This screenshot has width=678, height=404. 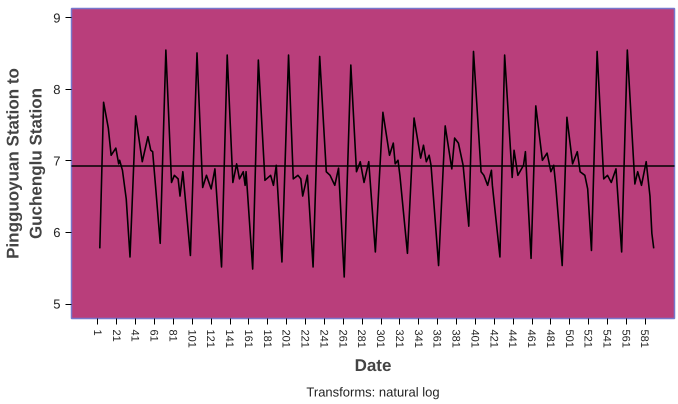 What do you see at coordinates (229, 339) in the screenshot?
I see `x-tick-label: 141` at bounding box center [229, 339].